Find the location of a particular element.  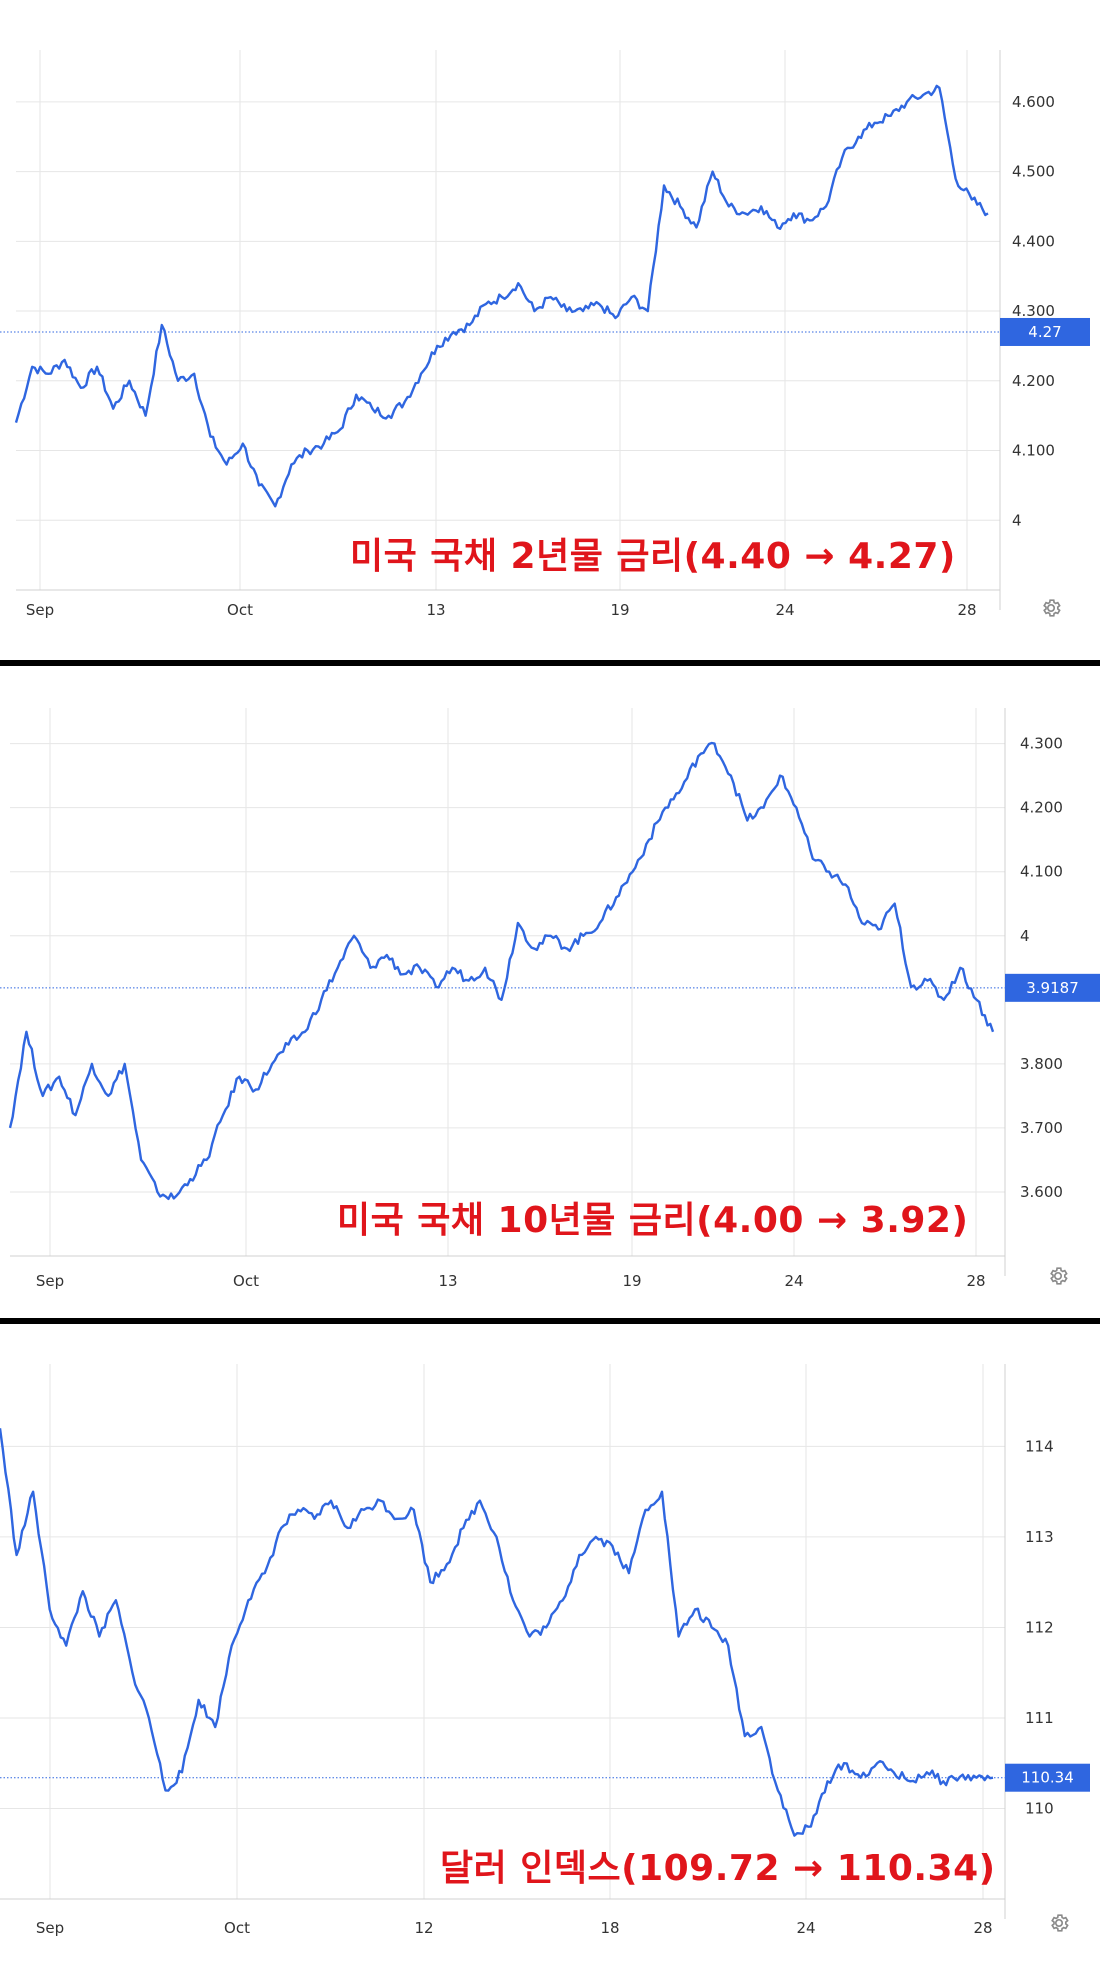

y-tick-label: 3.700 is located at coordinates (1041, 1128).